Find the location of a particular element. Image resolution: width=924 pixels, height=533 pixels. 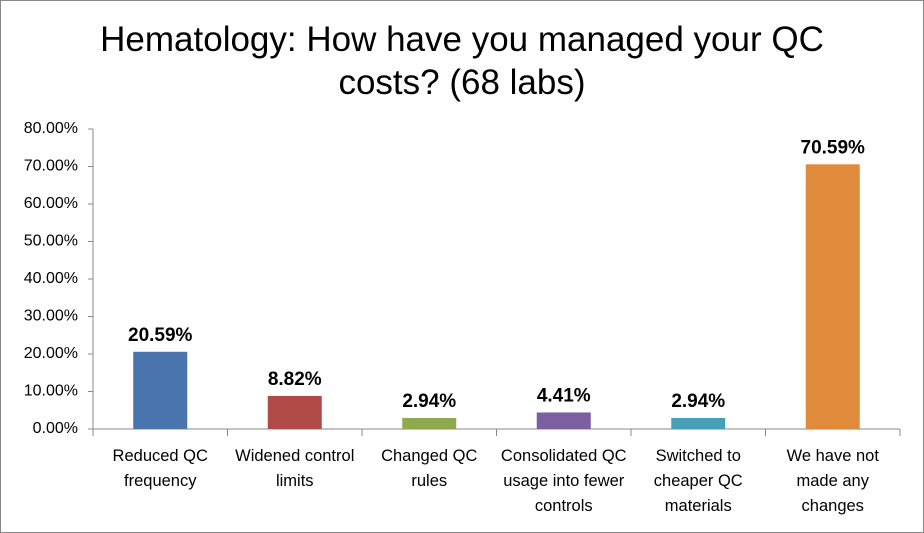

y-tick-label: 50.00% is located at coordinates (51, 241).